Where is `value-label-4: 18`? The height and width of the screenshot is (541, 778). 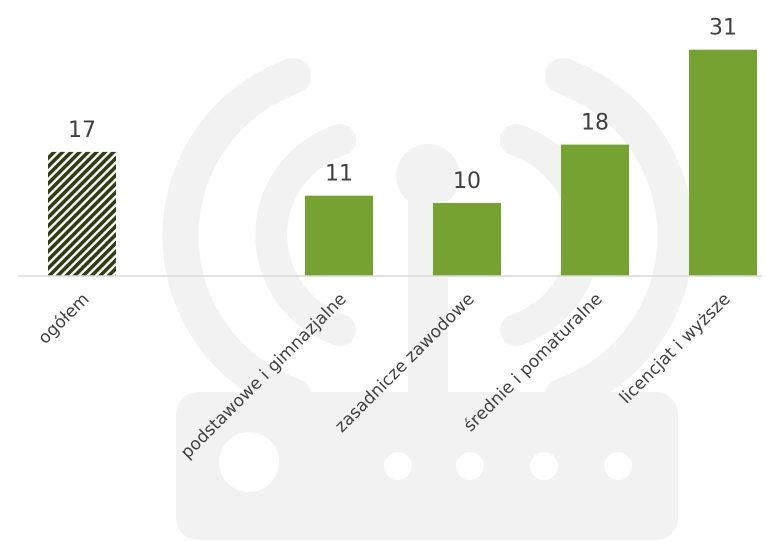
value-label-4: 18 is located at coordinates (595, 123).